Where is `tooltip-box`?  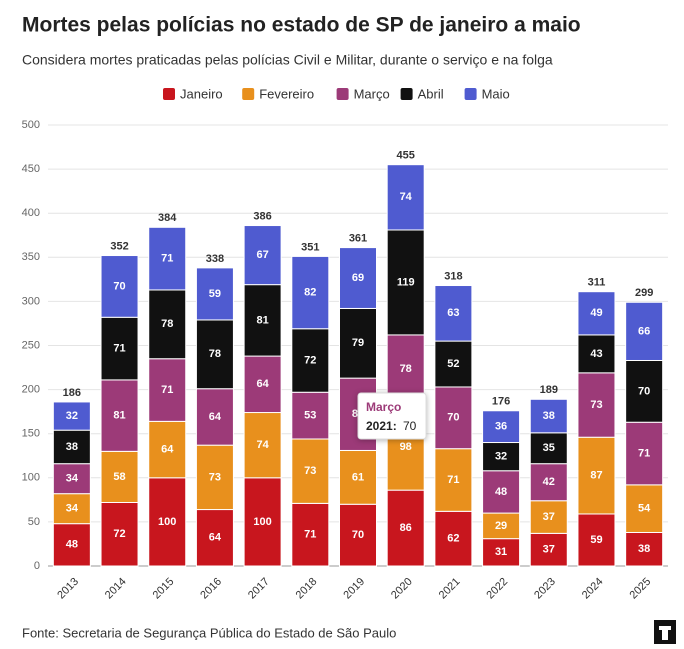
tooltip-box is located at coordinates (392, 416).